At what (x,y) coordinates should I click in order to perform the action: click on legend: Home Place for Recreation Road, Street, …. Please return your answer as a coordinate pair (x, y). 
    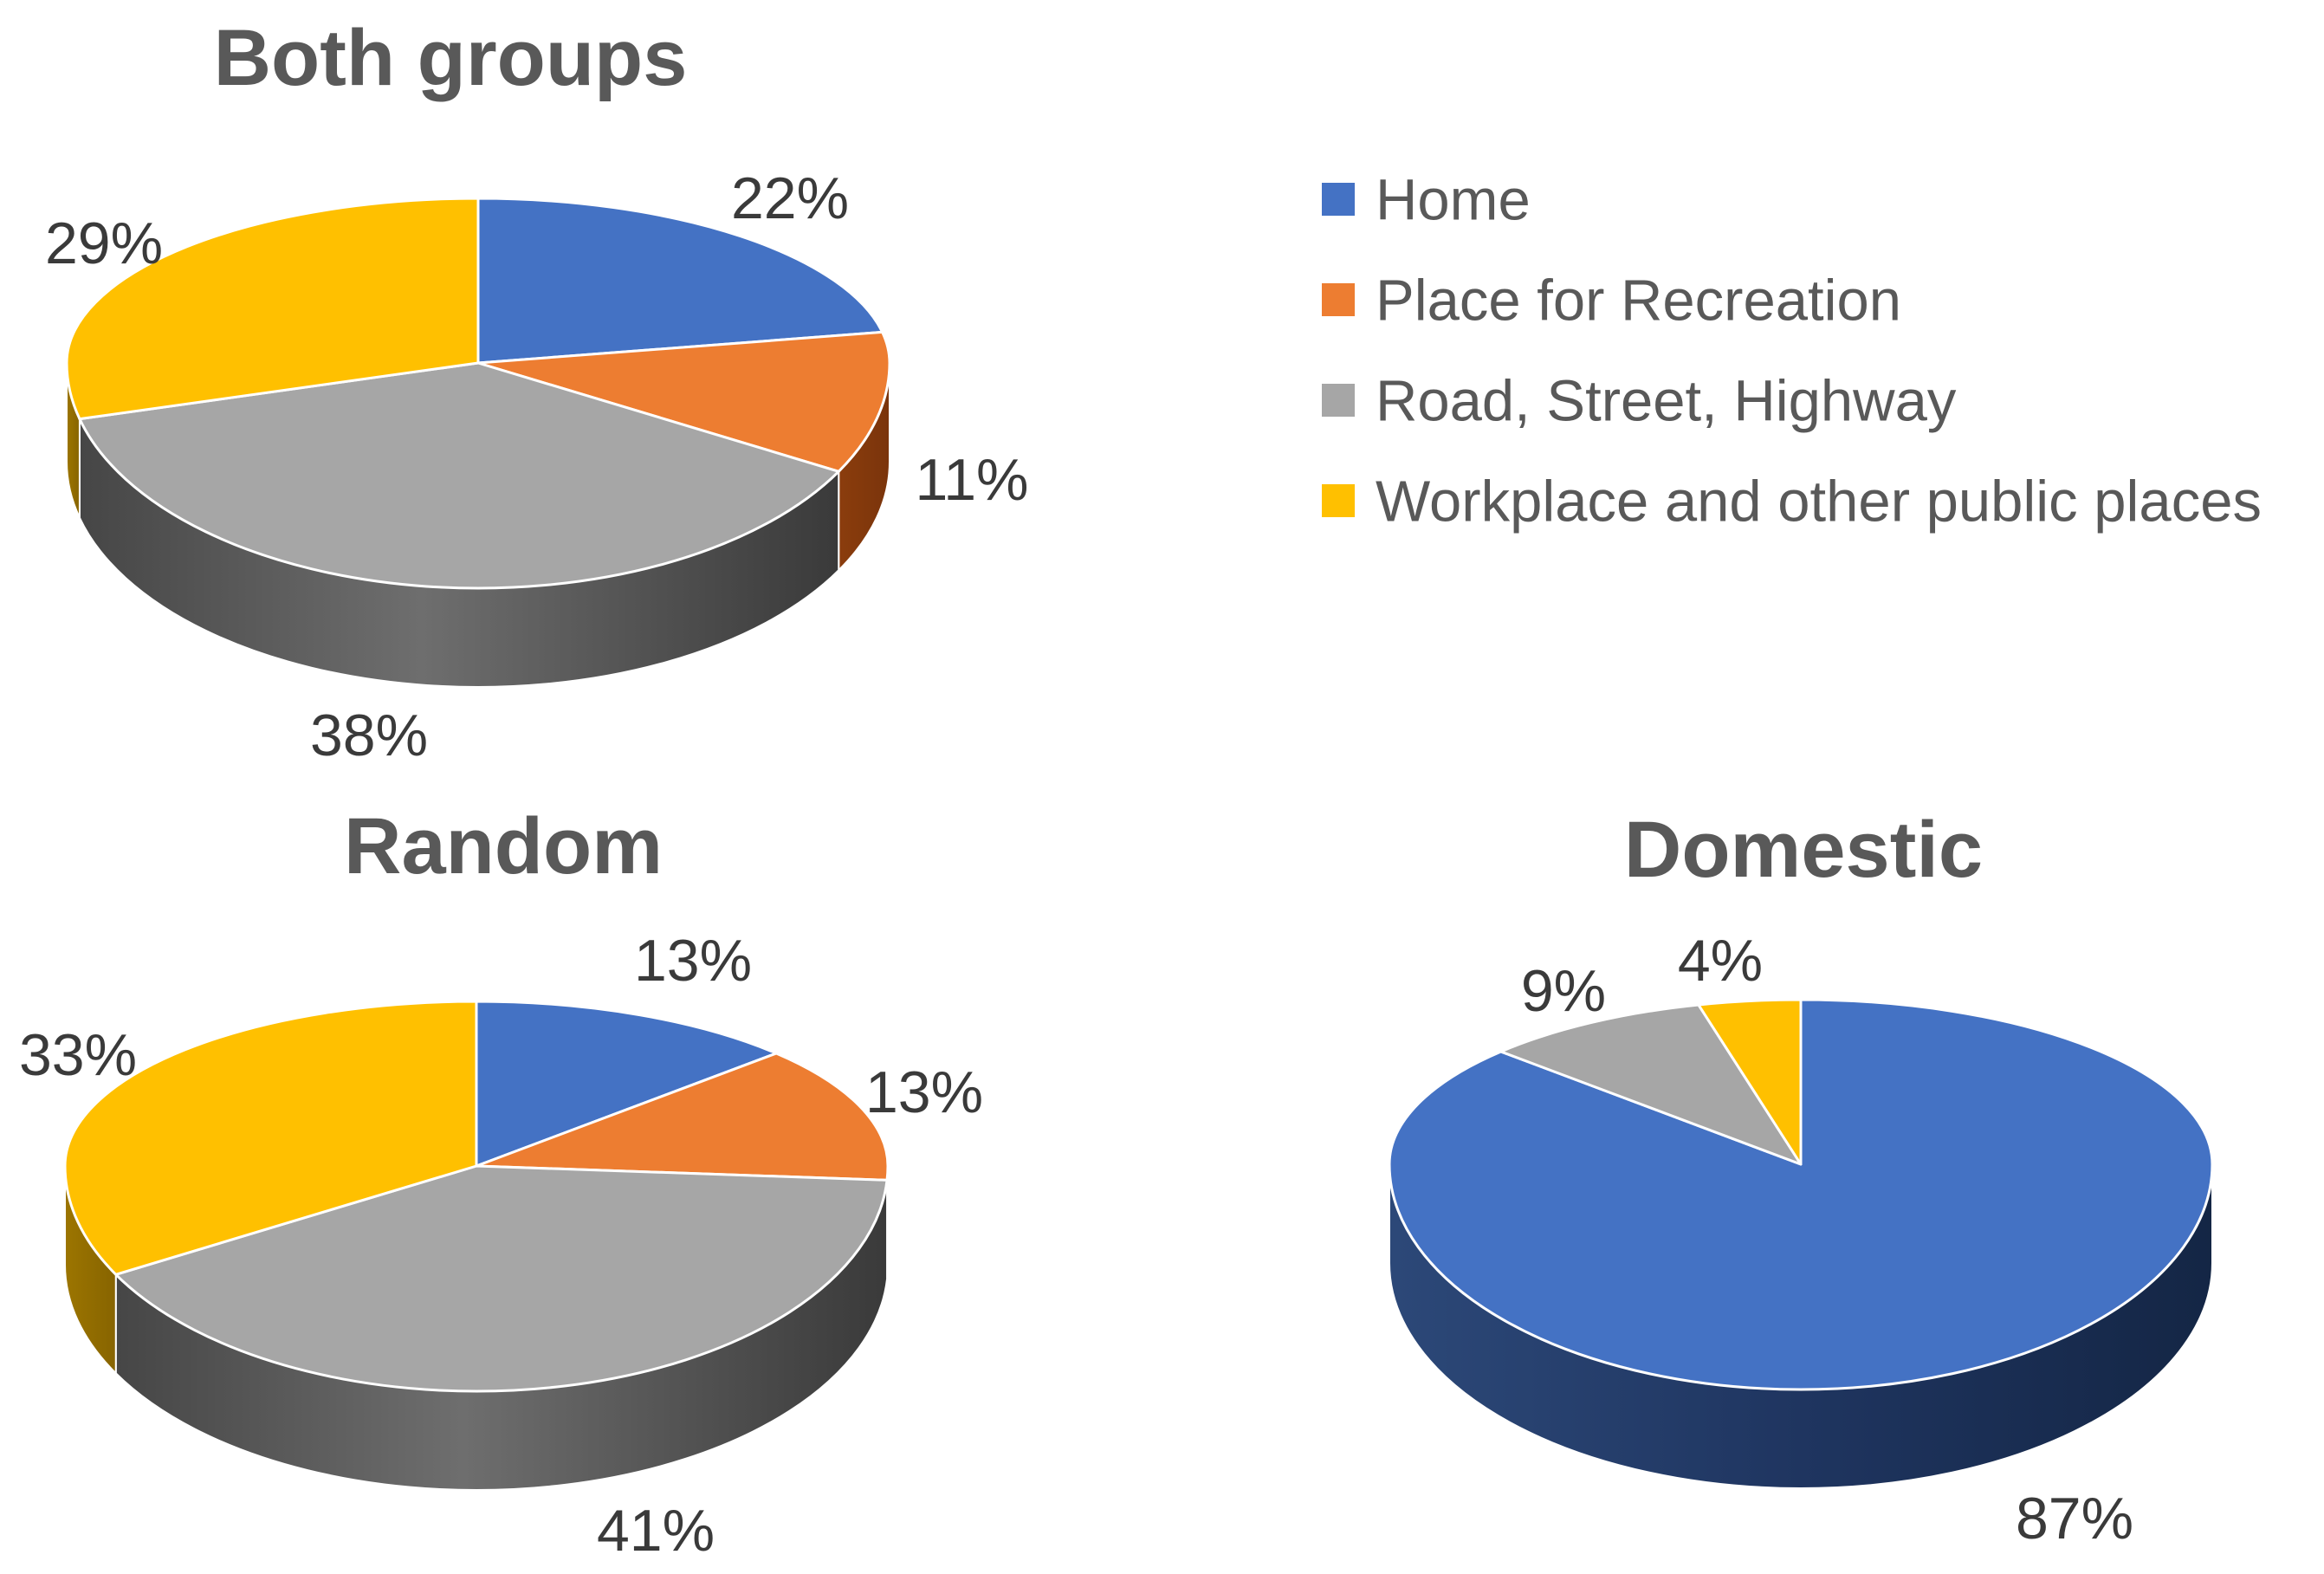
    Looking at the image, I should click on (1792, 350).